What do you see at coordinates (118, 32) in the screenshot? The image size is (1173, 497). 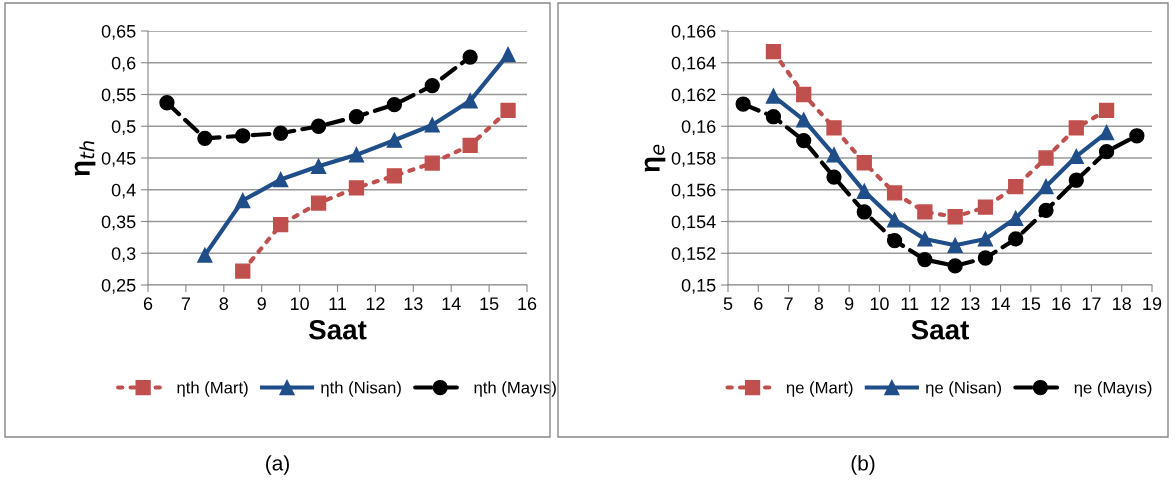 I see `y-tick-label: 0,65` at bounding box center [118, 32].